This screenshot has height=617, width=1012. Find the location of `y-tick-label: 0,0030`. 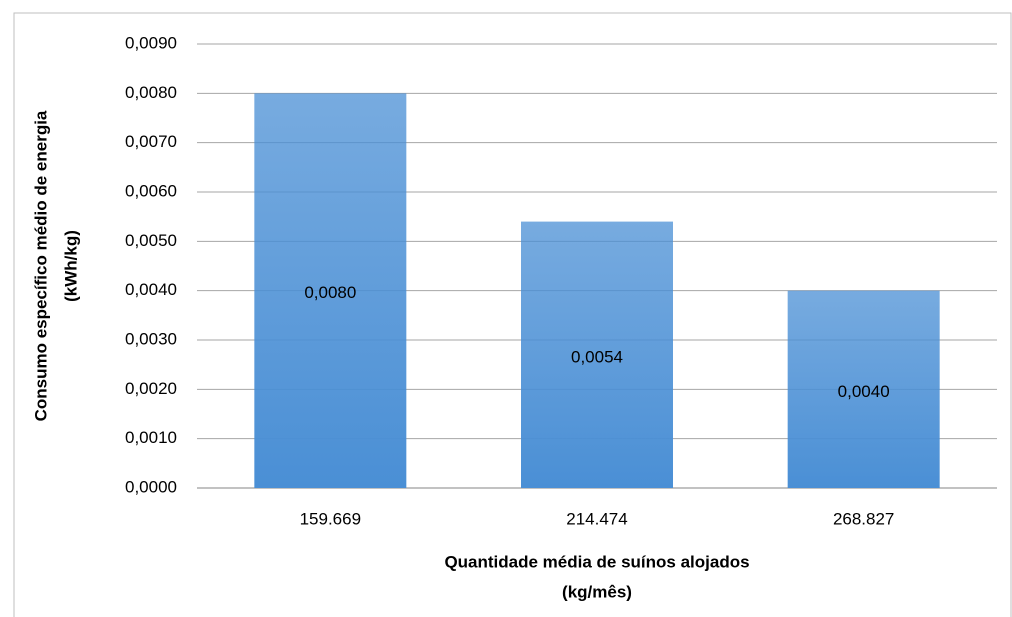

y-tick-label: 0,0030 is located at coordinates (151, 338).